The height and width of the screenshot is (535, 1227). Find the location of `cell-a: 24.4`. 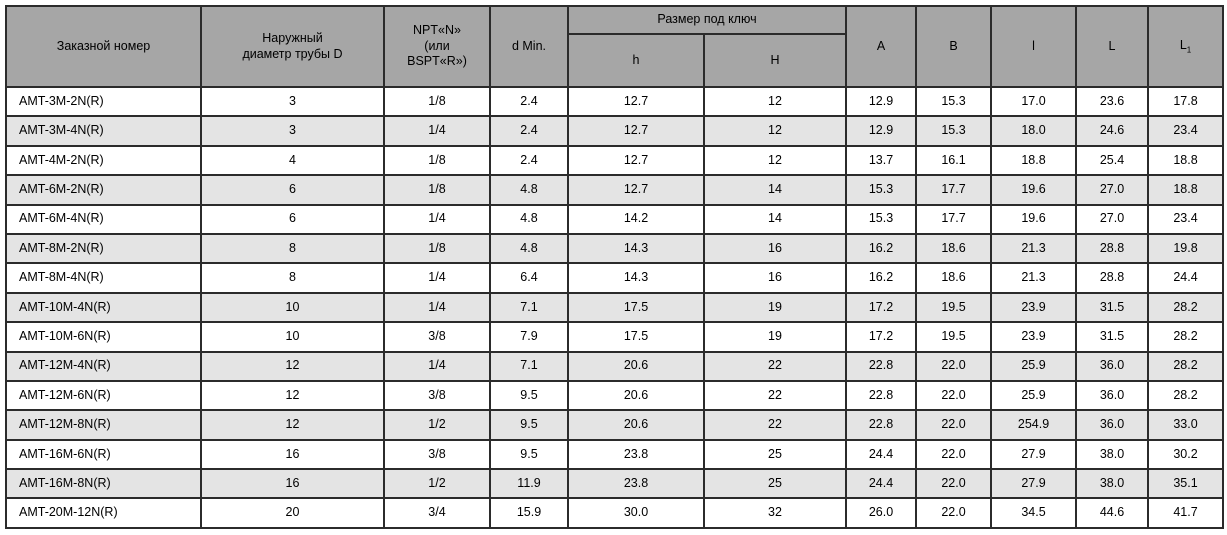

cell-a: 24.4 is located at coordinates (881, 454).